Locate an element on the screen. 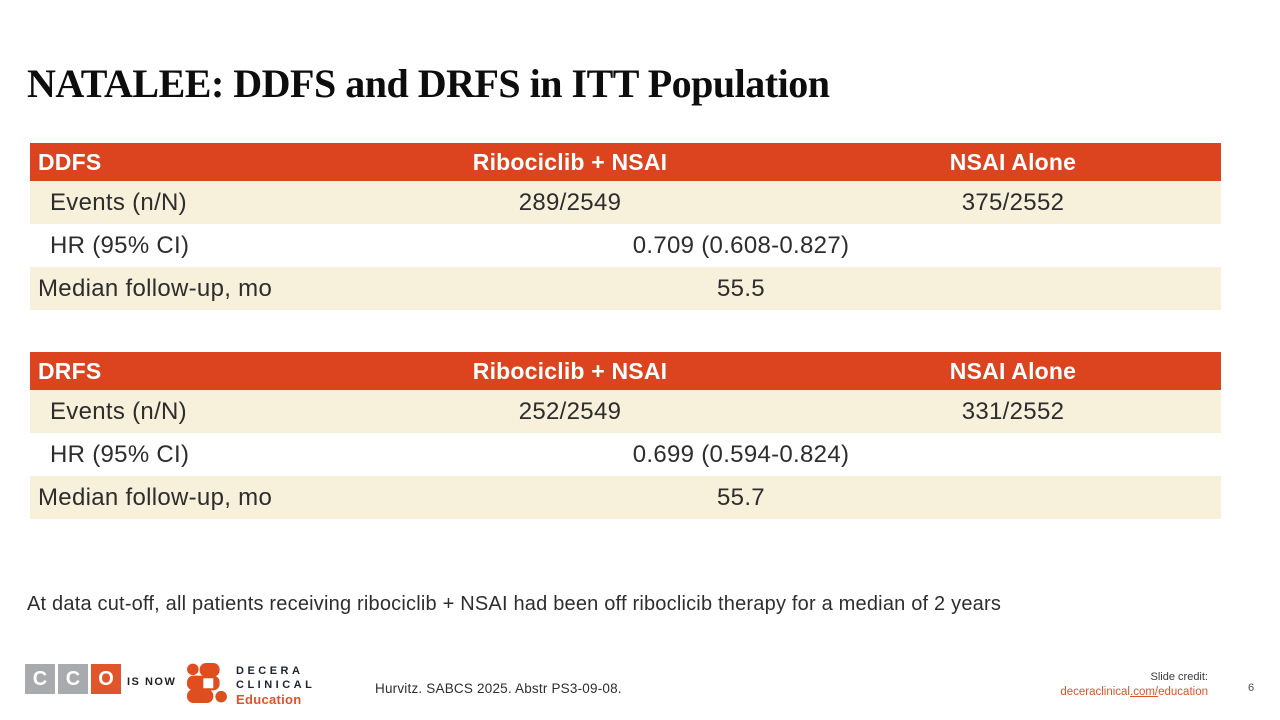 The image size is (1280, 720). drfs-table-header-row: DRFS Ribociclib + NSAI NSAI Alone is located at coordinates (625, 371).